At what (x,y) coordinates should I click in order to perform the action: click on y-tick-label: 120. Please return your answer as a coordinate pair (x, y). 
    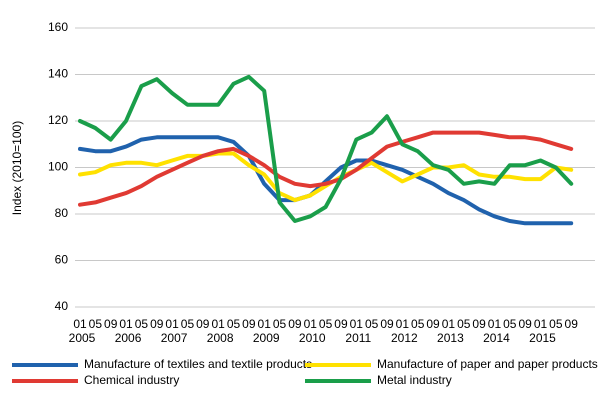
    Looking at the image, I should click on (58, 120).